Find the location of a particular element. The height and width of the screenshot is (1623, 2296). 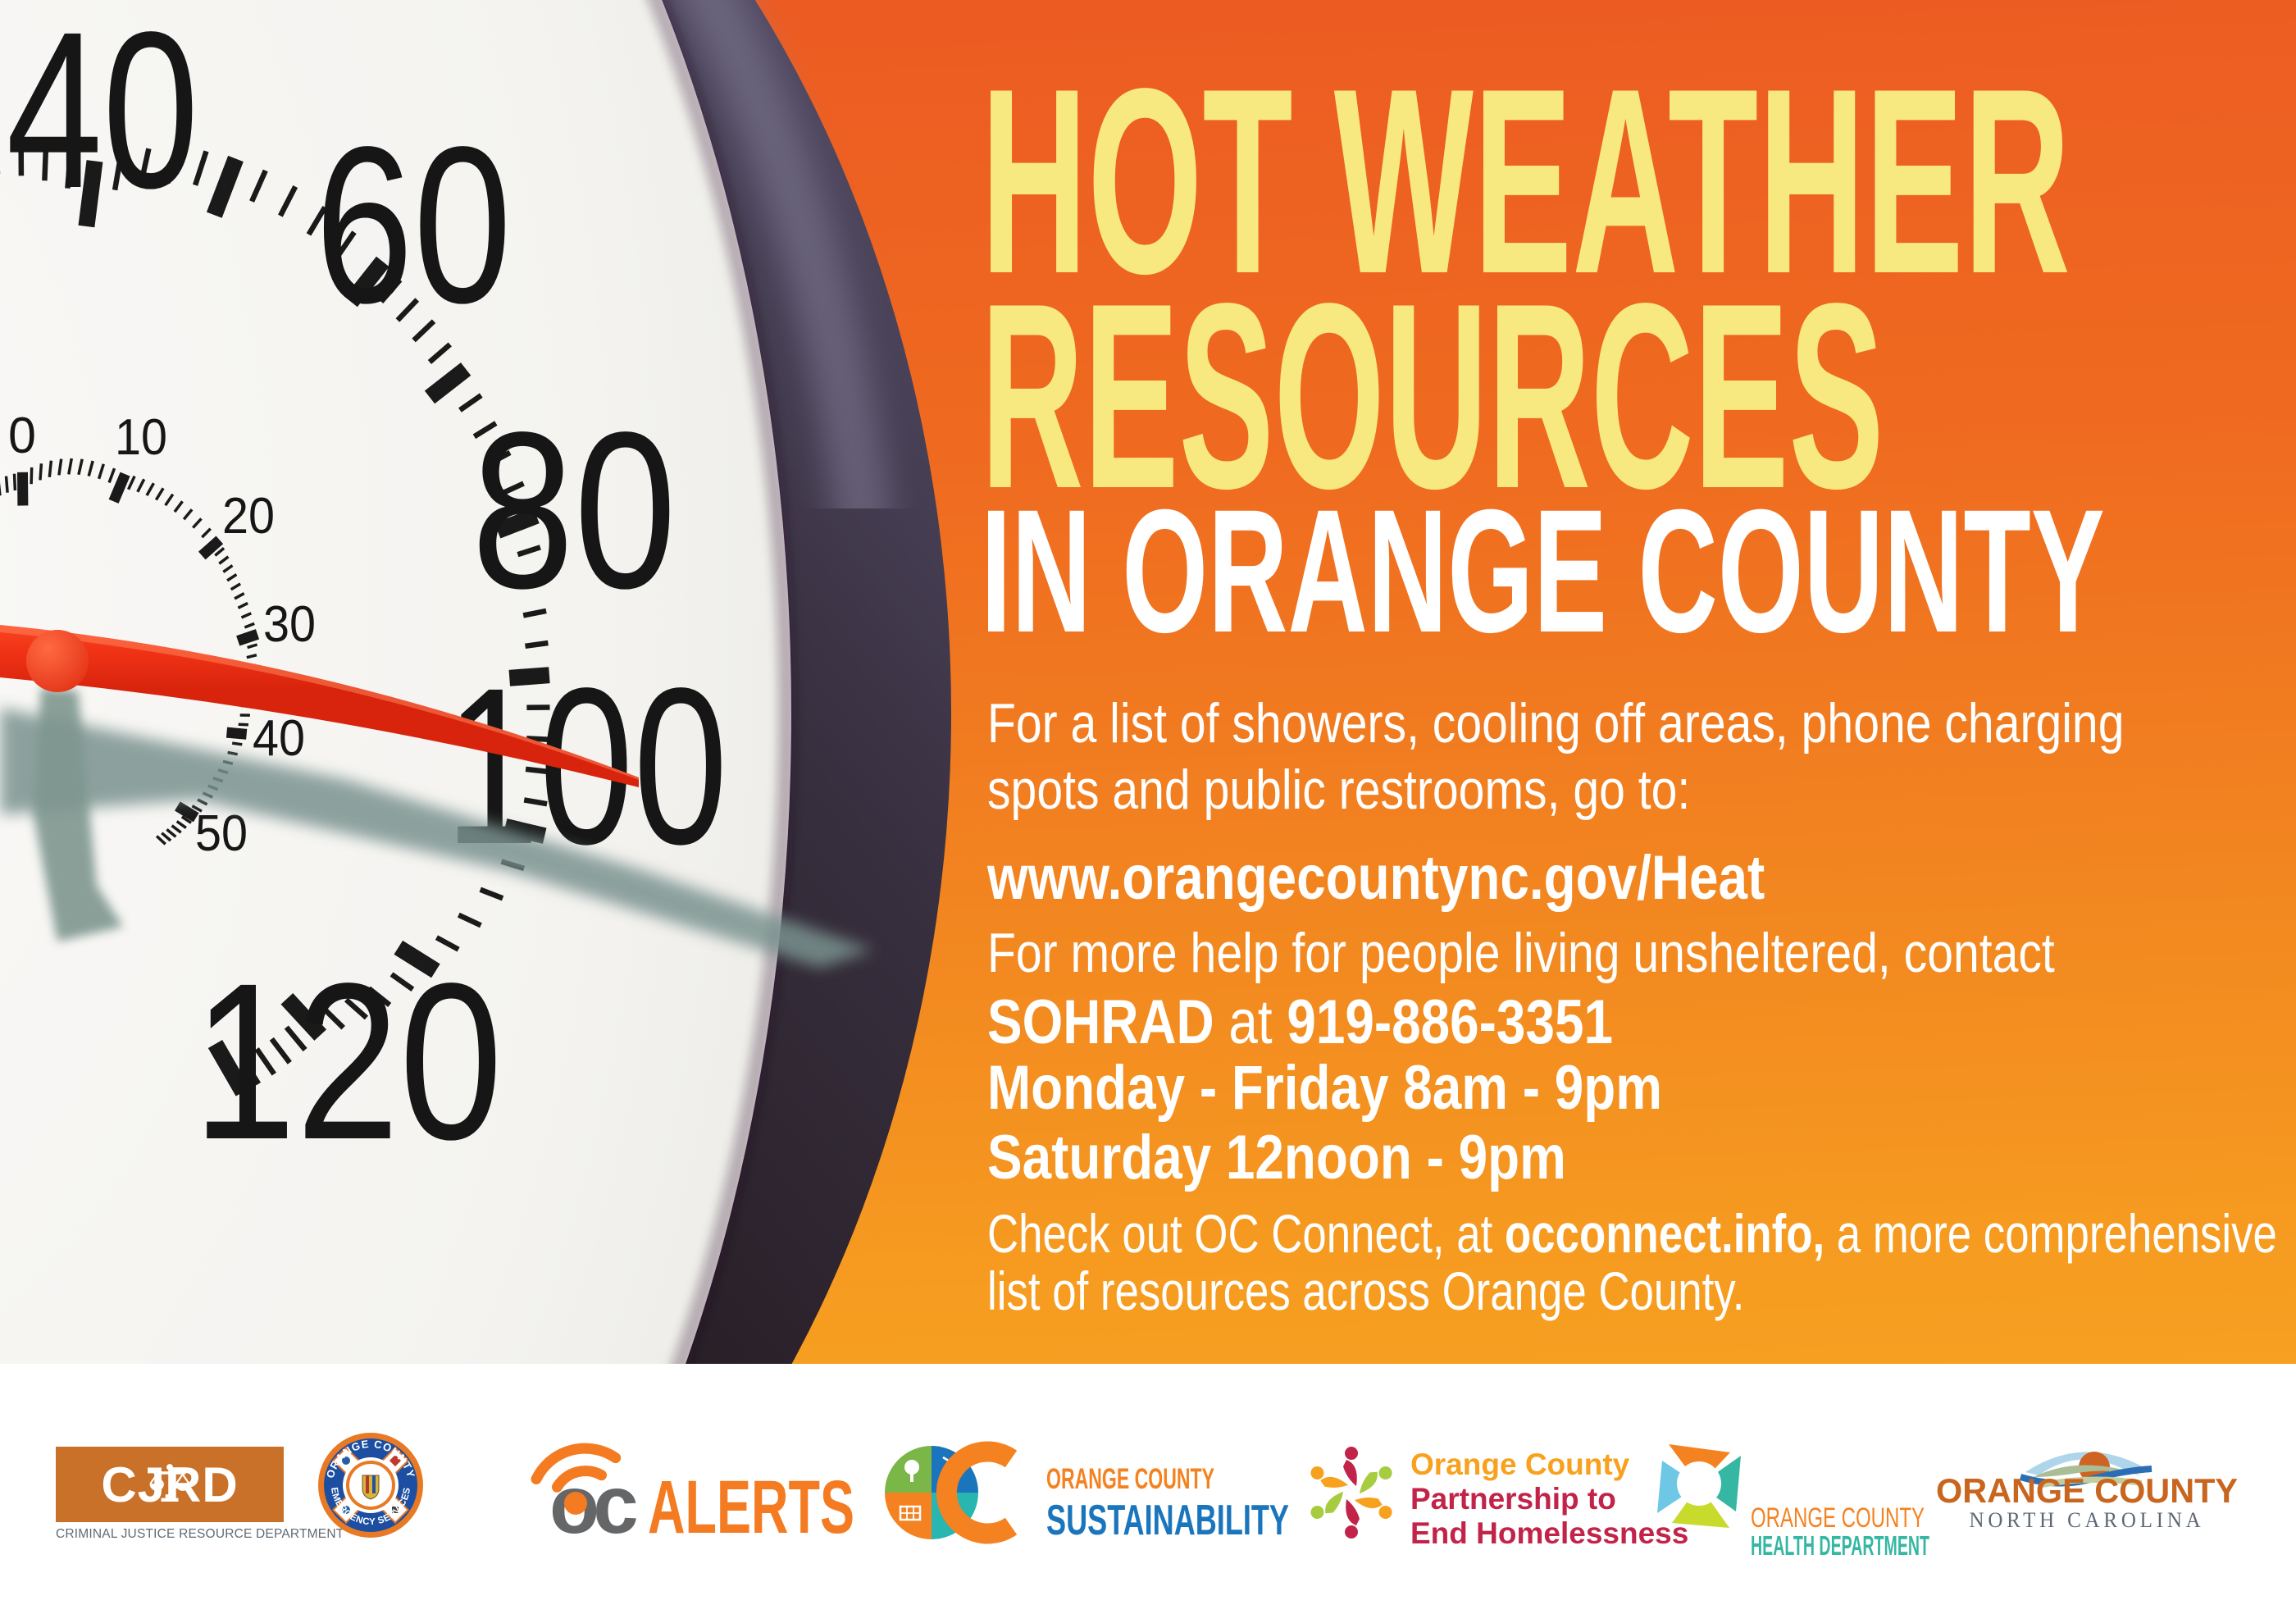

logo-orange-county-nc: ORANGE COUNTY NORTH CAROLINA is located at coordinates (2087, 1492).